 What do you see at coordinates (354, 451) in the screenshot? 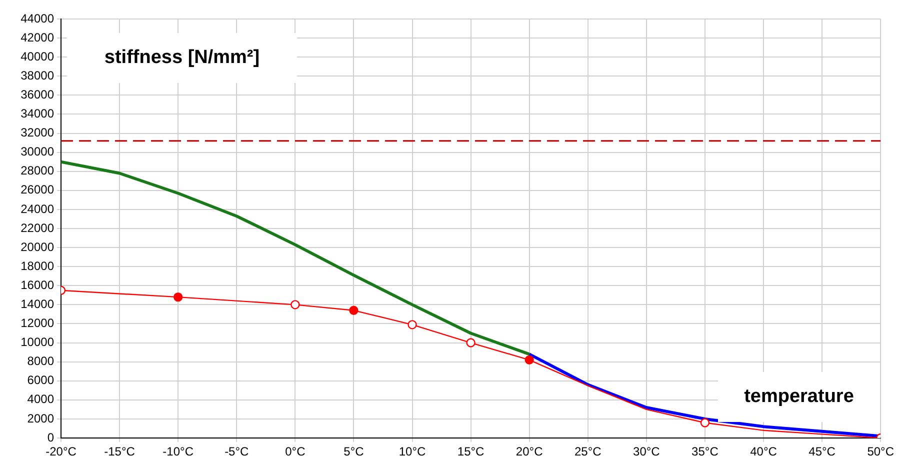
I see `x-tick-label: 5°C` at bounding box center [354, 451].